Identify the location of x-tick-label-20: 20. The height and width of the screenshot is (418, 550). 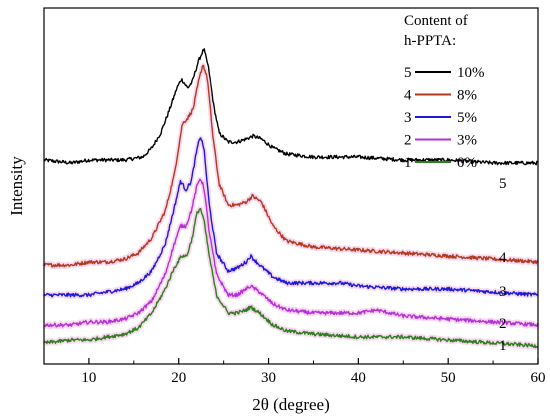
(178, 378).